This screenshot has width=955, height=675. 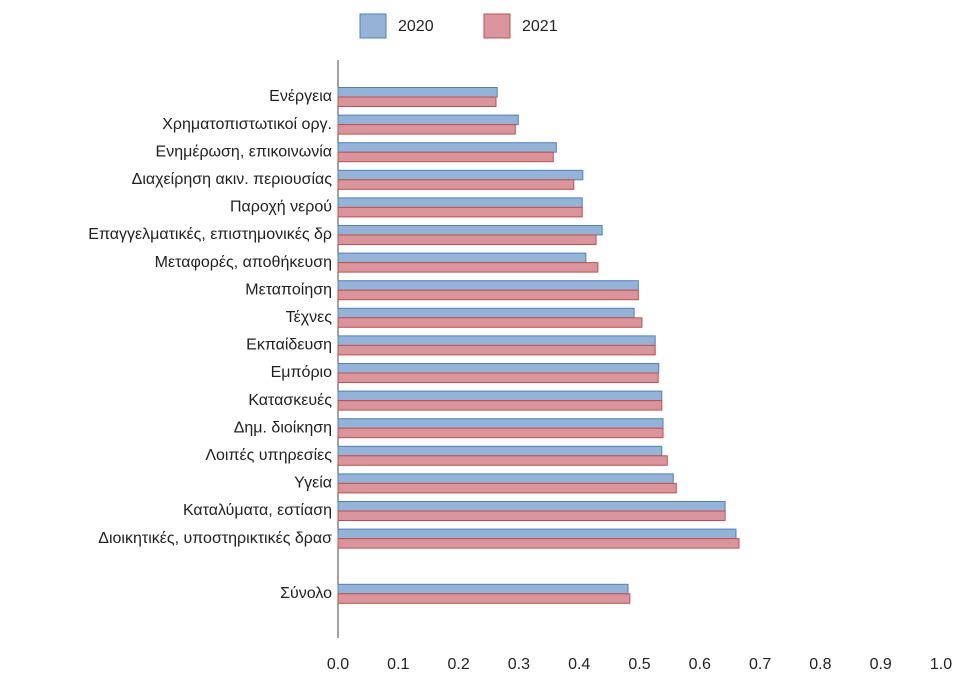 What do you see at coordinates (540, 26) in the screenshot?
I see `legend-label: 2021` at bounding box center [540, 26].